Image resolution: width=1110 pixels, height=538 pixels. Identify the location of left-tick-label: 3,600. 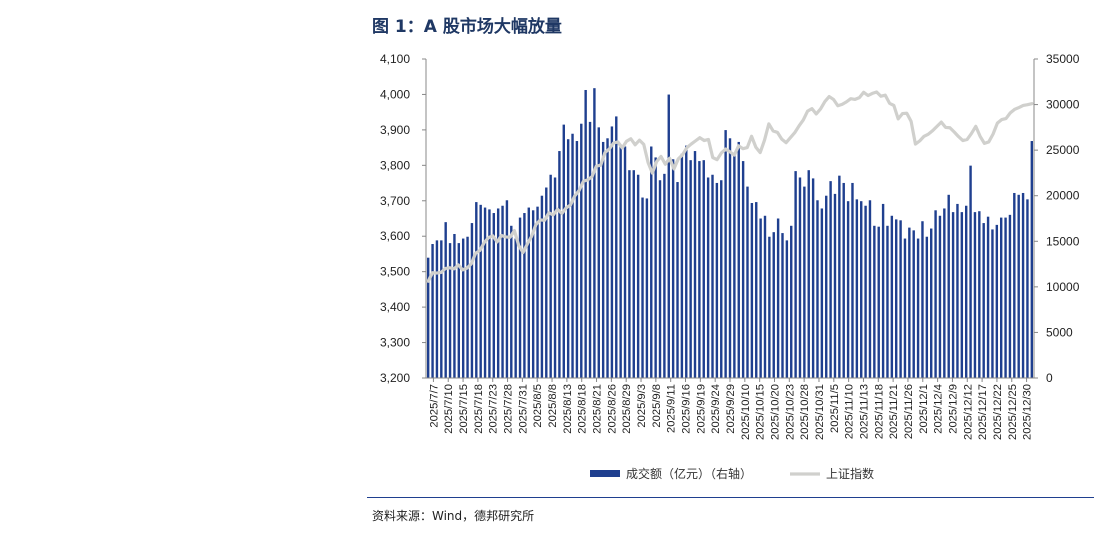
(395, 236).